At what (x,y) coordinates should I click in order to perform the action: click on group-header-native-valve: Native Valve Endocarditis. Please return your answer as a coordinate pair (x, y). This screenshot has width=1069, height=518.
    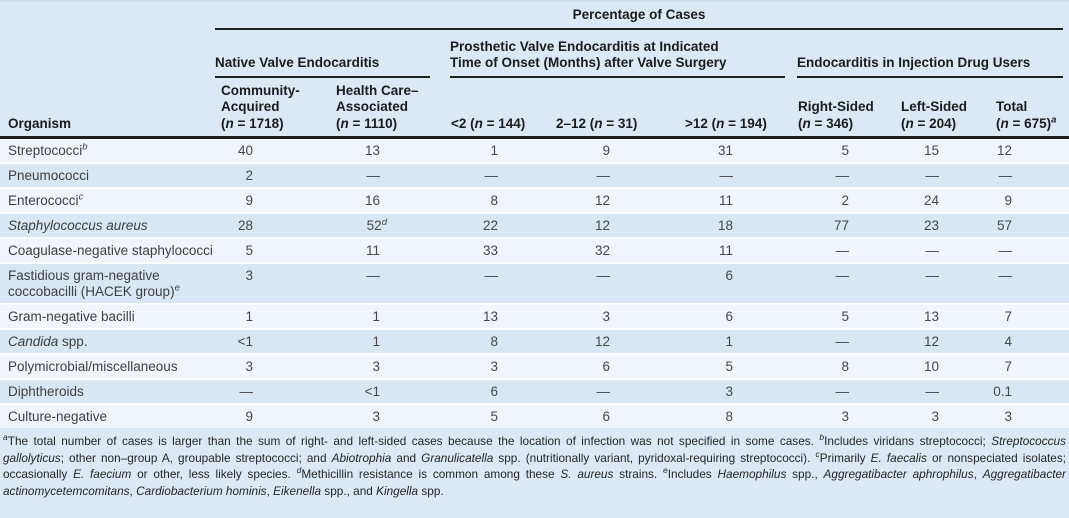
    Looking at the image, I should click on (330, 54).